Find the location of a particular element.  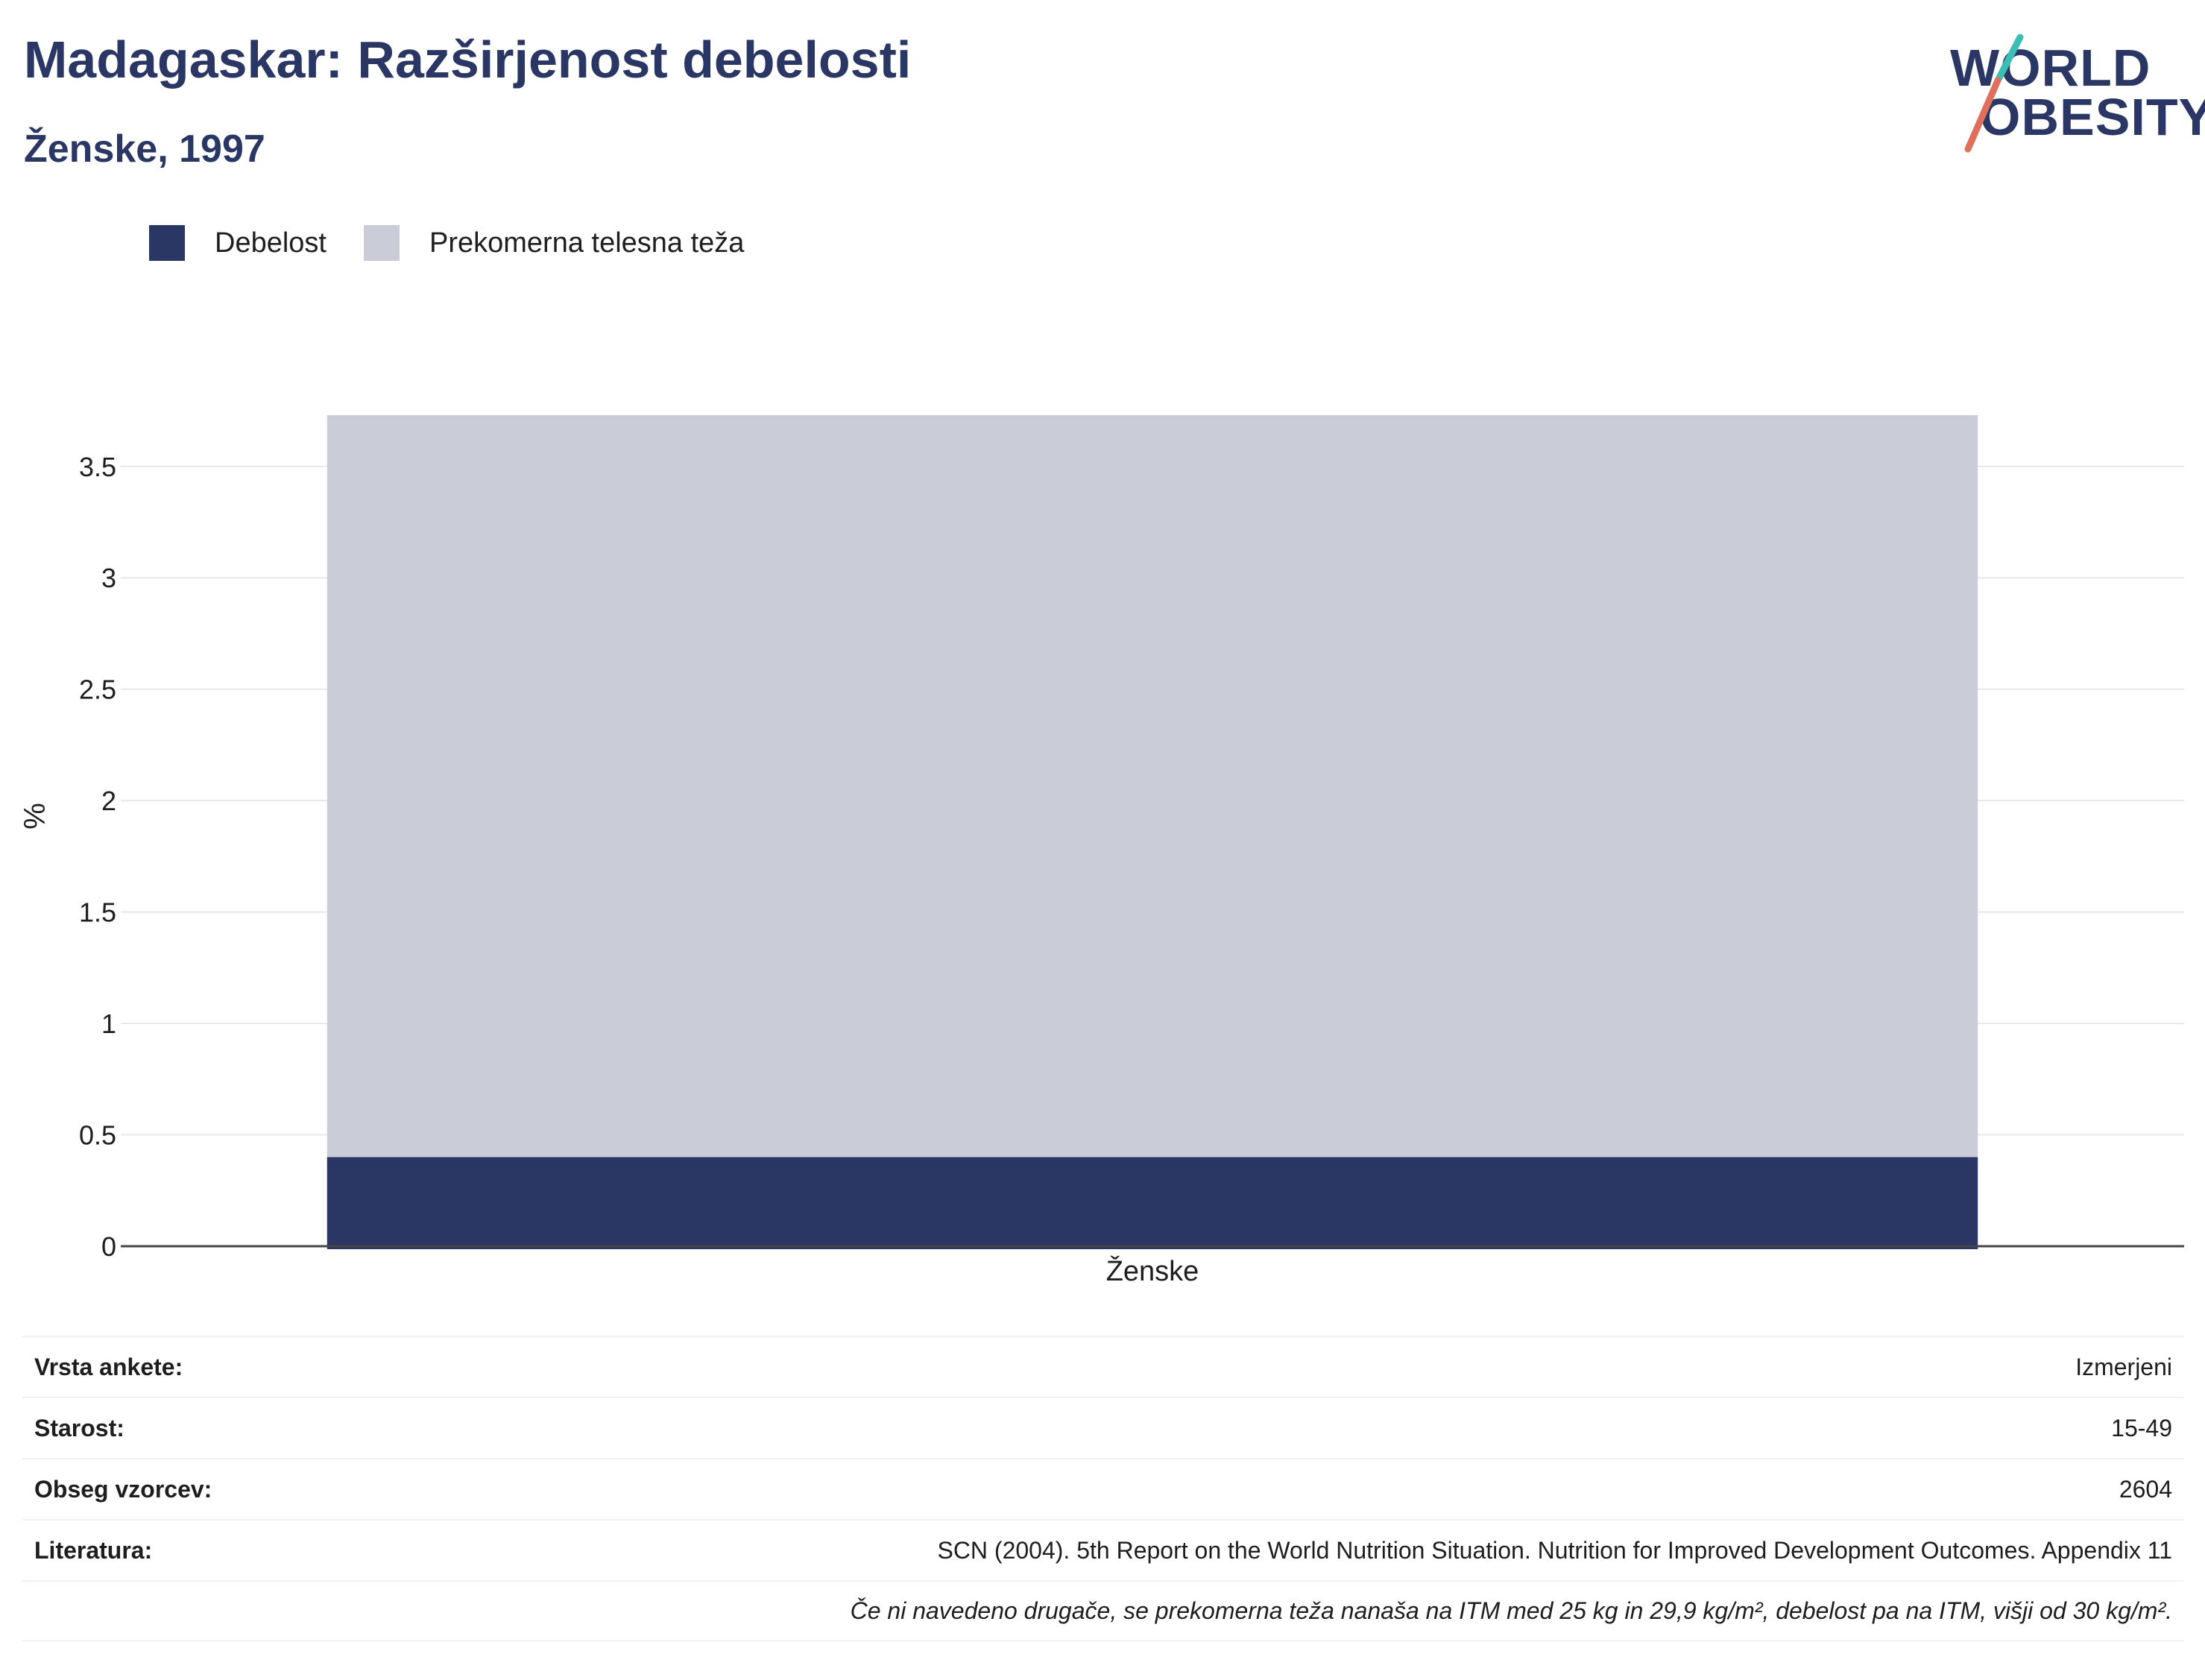

legend-swatch-obesity is located at coordinates (167, 243).